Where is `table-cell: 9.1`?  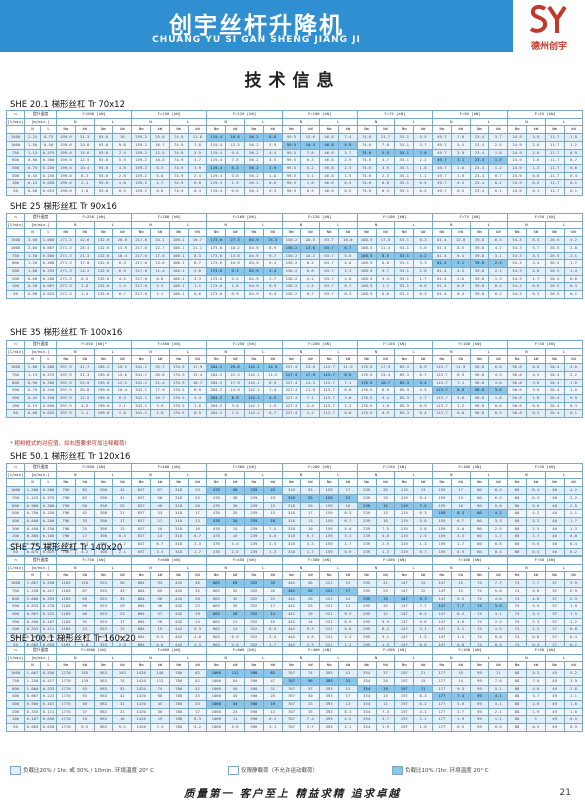 table-cell: 9.1 is located at coordinates (235, 271).